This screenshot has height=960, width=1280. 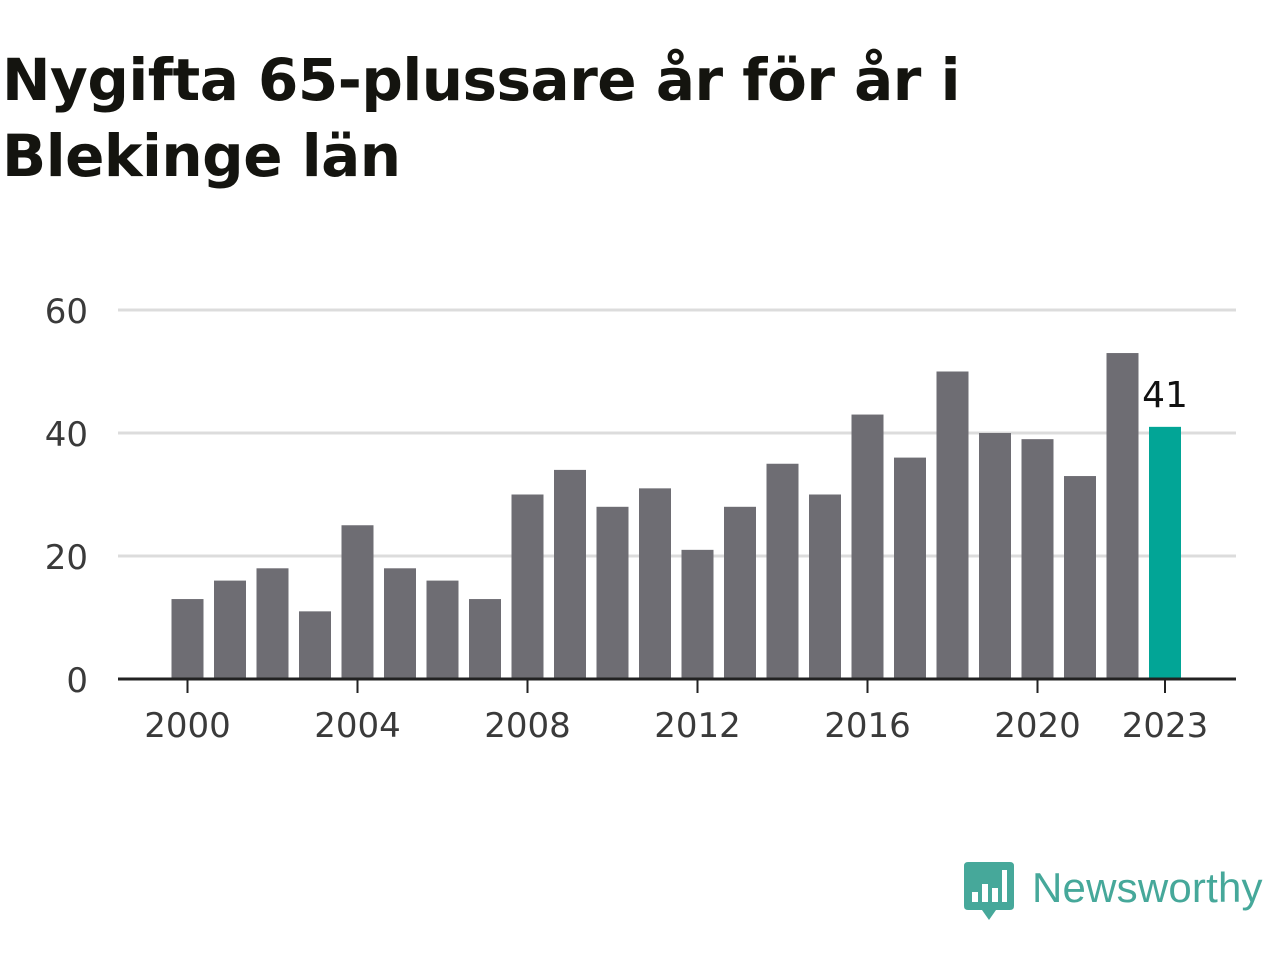 What do you see at coordinates (66, 312) in the screenshot?
I see `y-tick-label: 60` at bounding box center [66, 312].